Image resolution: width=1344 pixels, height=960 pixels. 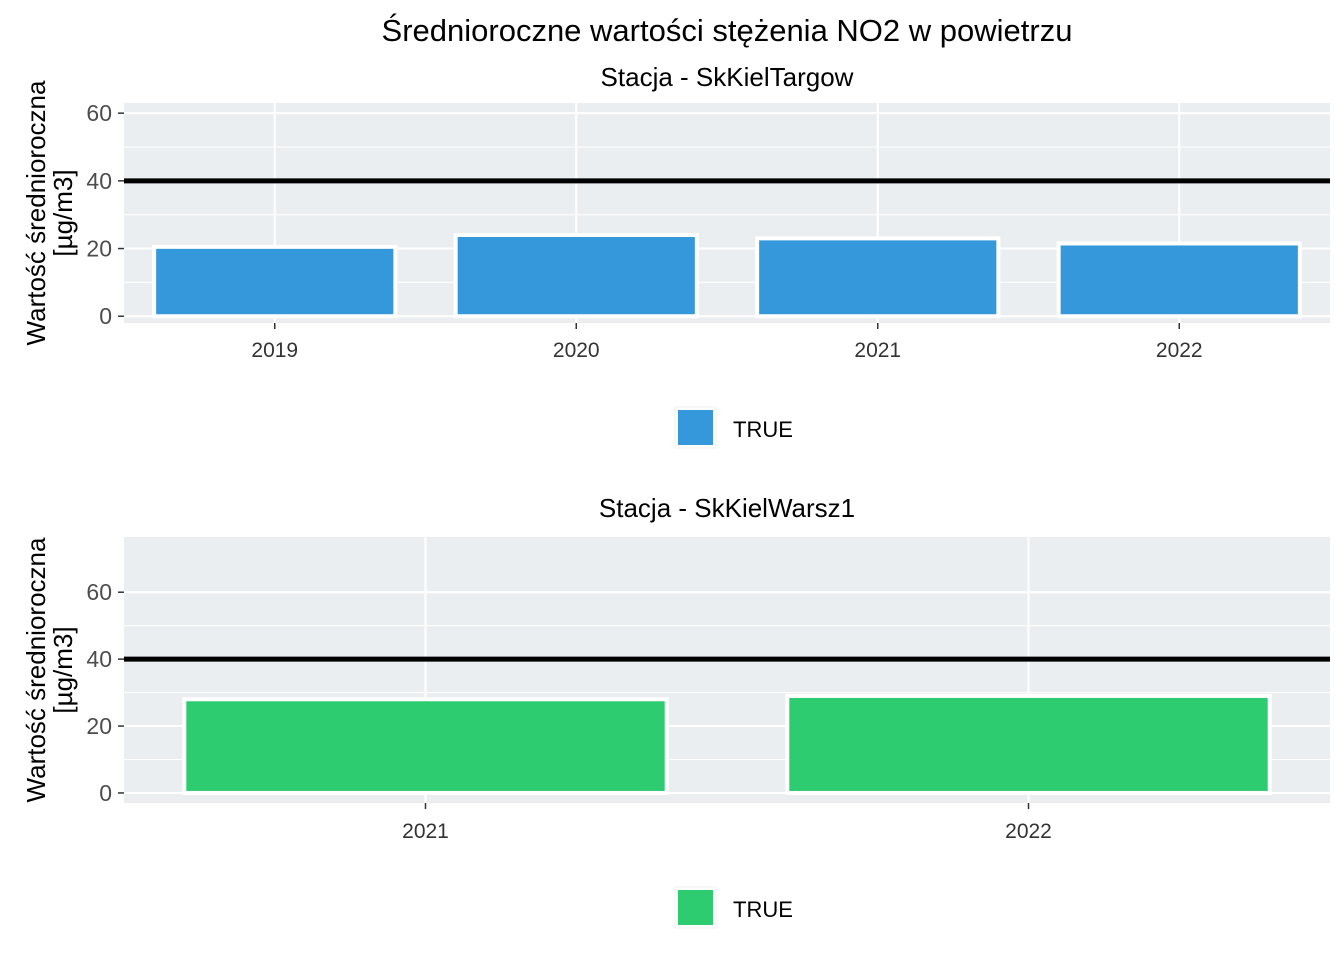 I want to click on panel-title: Stacja - SkKielTargow, so click(x=727, y=77).